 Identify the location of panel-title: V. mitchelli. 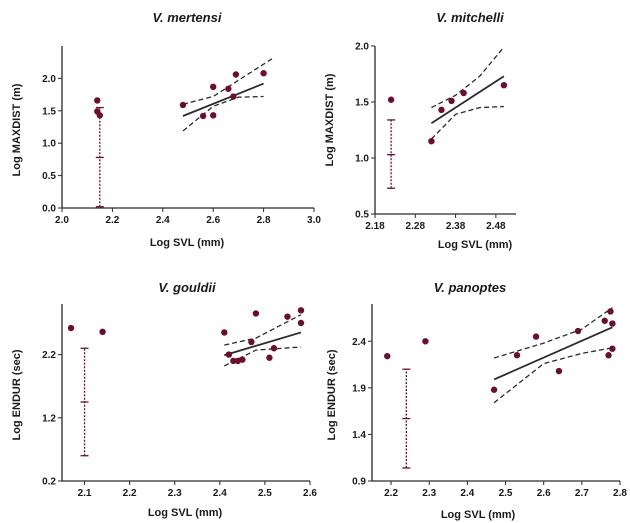
(470, 17).